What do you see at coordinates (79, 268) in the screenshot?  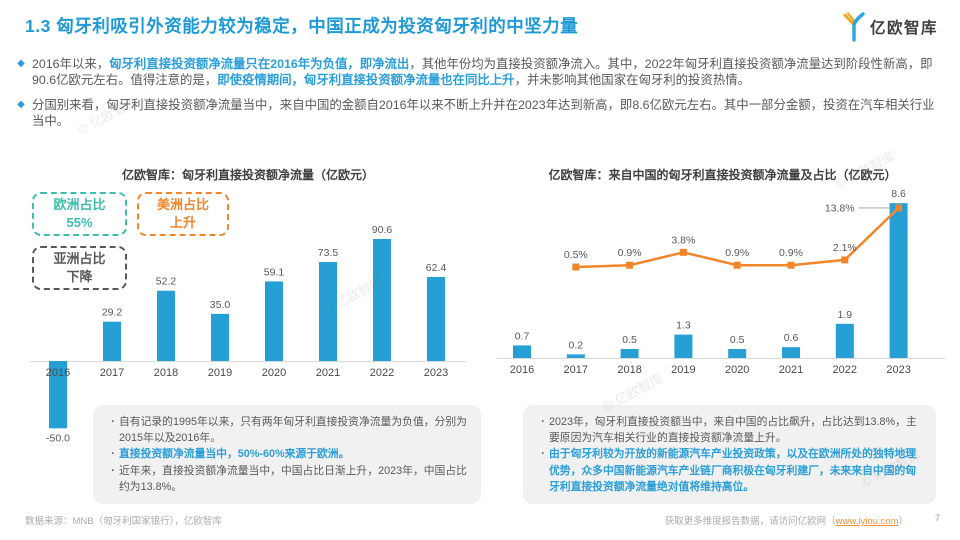 I see `callout-asia-share: 亚洲占比 下降` at bounding box center [79, 268].